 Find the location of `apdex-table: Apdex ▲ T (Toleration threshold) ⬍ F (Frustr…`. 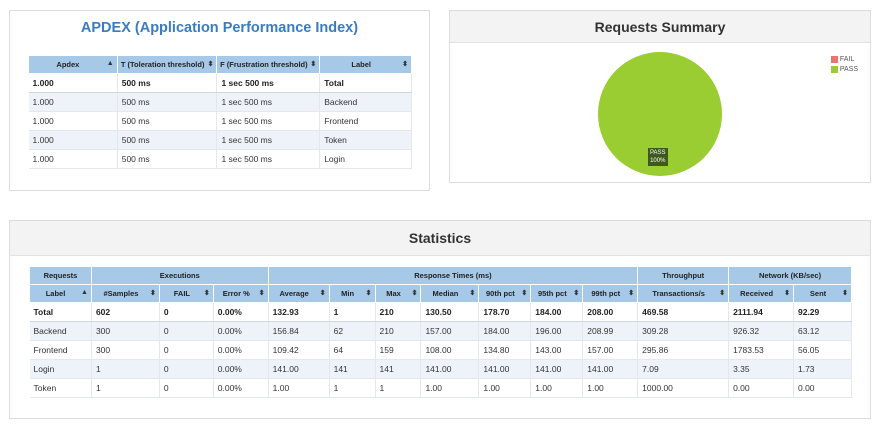

apdex-table: Apdex ▲ T (Toleration threshold) ⬍ F (Frustr… is located at coordinates (220, 112).